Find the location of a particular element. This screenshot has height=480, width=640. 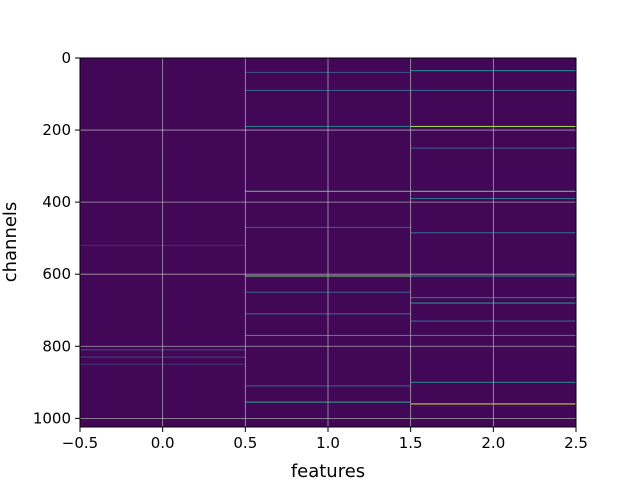

y-tick-label: 400 is located at coordinates (56, 202).